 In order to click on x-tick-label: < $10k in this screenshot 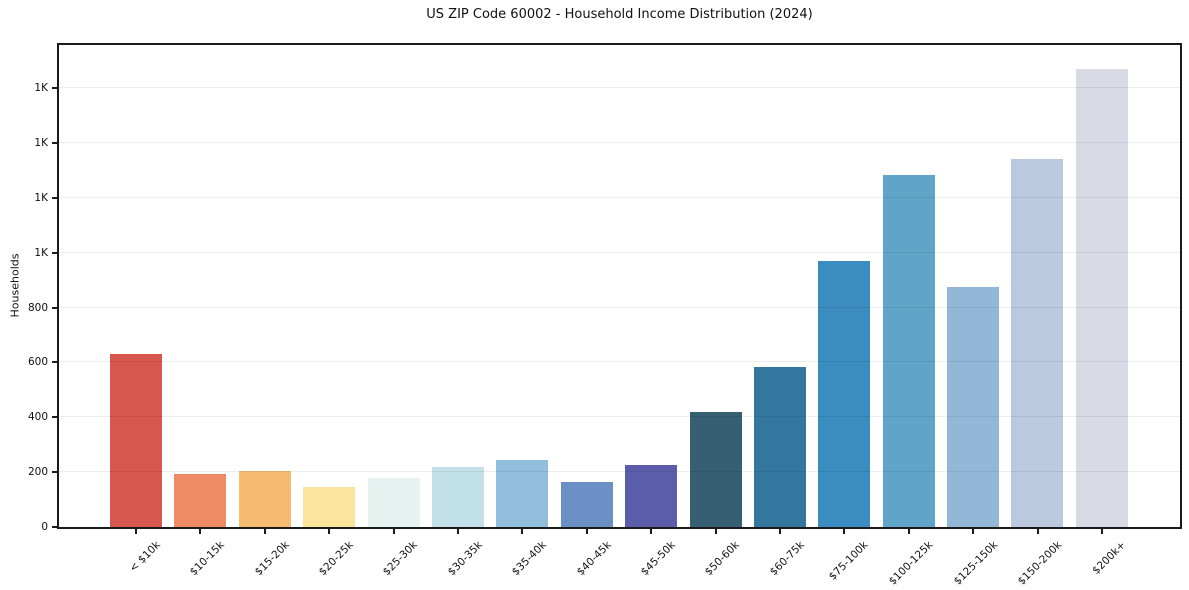, I will do `click(144, 557)`.